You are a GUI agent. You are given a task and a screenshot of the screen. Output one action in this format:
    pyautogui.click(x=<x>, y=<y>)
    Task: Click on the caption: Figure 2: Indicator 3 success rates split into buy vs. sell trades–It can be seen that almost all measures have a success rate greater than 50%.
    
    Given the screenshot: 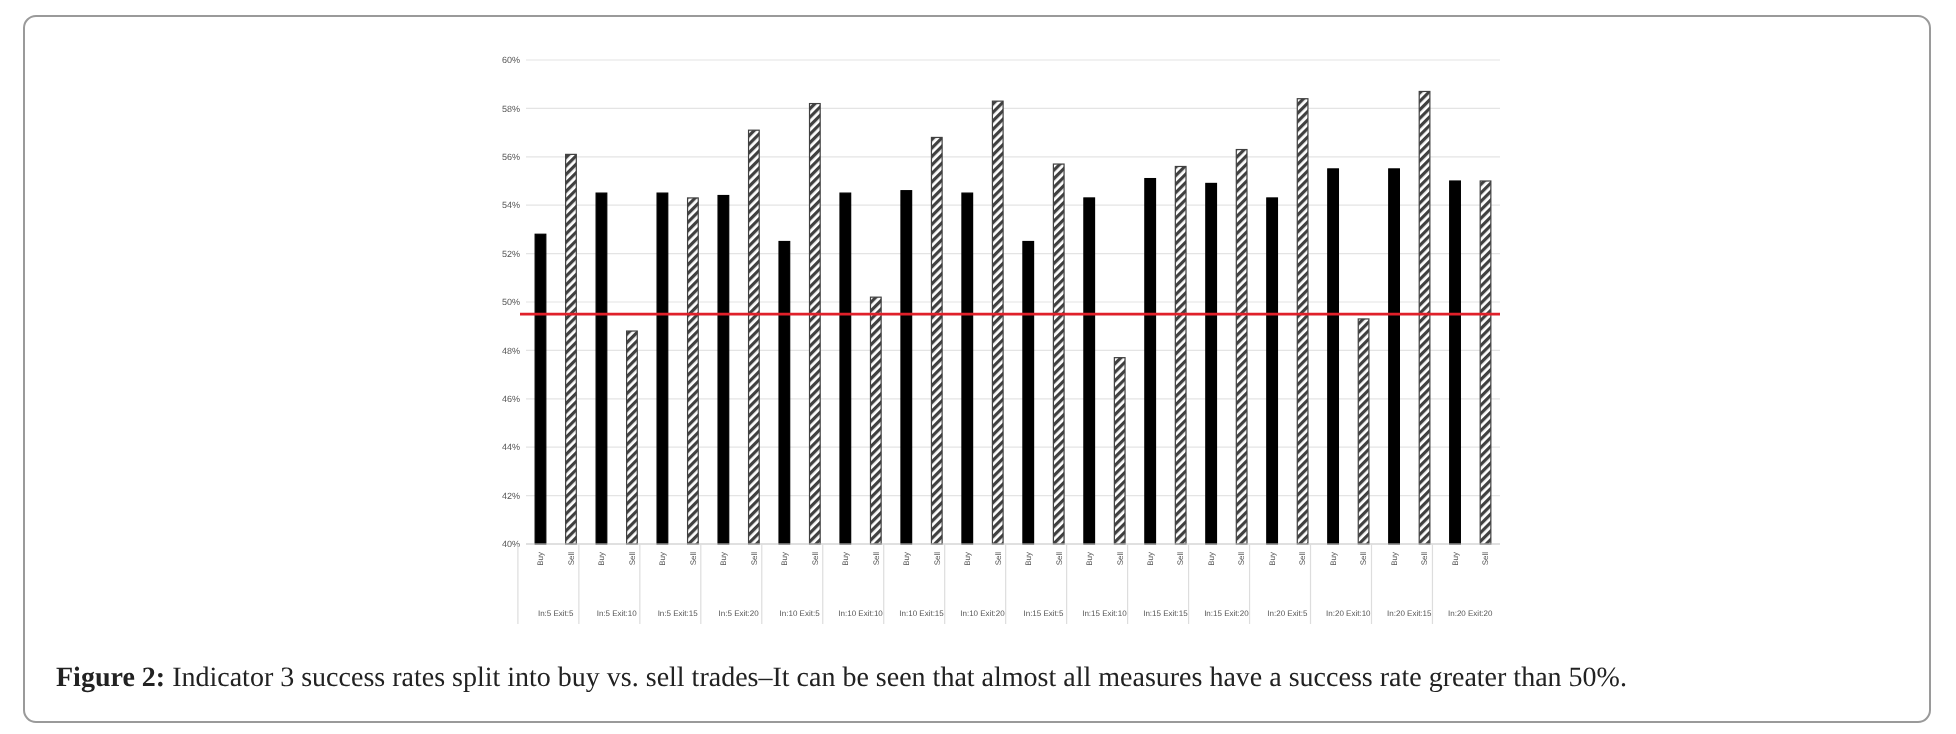 What is the action you would take?
    pyautogui.click(x=841, y=679)
    